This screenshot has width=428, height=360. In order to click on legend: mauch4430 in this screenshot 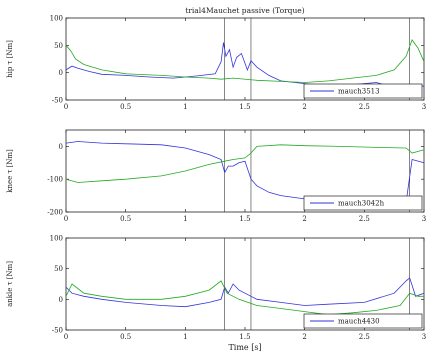, I will do `click(363, 321)`.